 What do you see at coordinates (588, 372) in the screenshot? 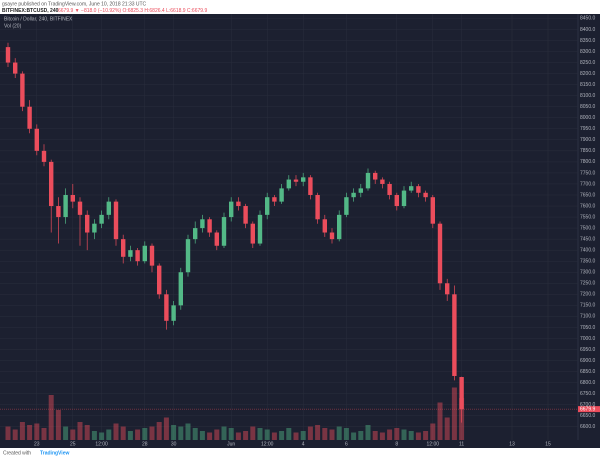
I see `y-tick-label: 6850.0` at bounding box center [588, 372].